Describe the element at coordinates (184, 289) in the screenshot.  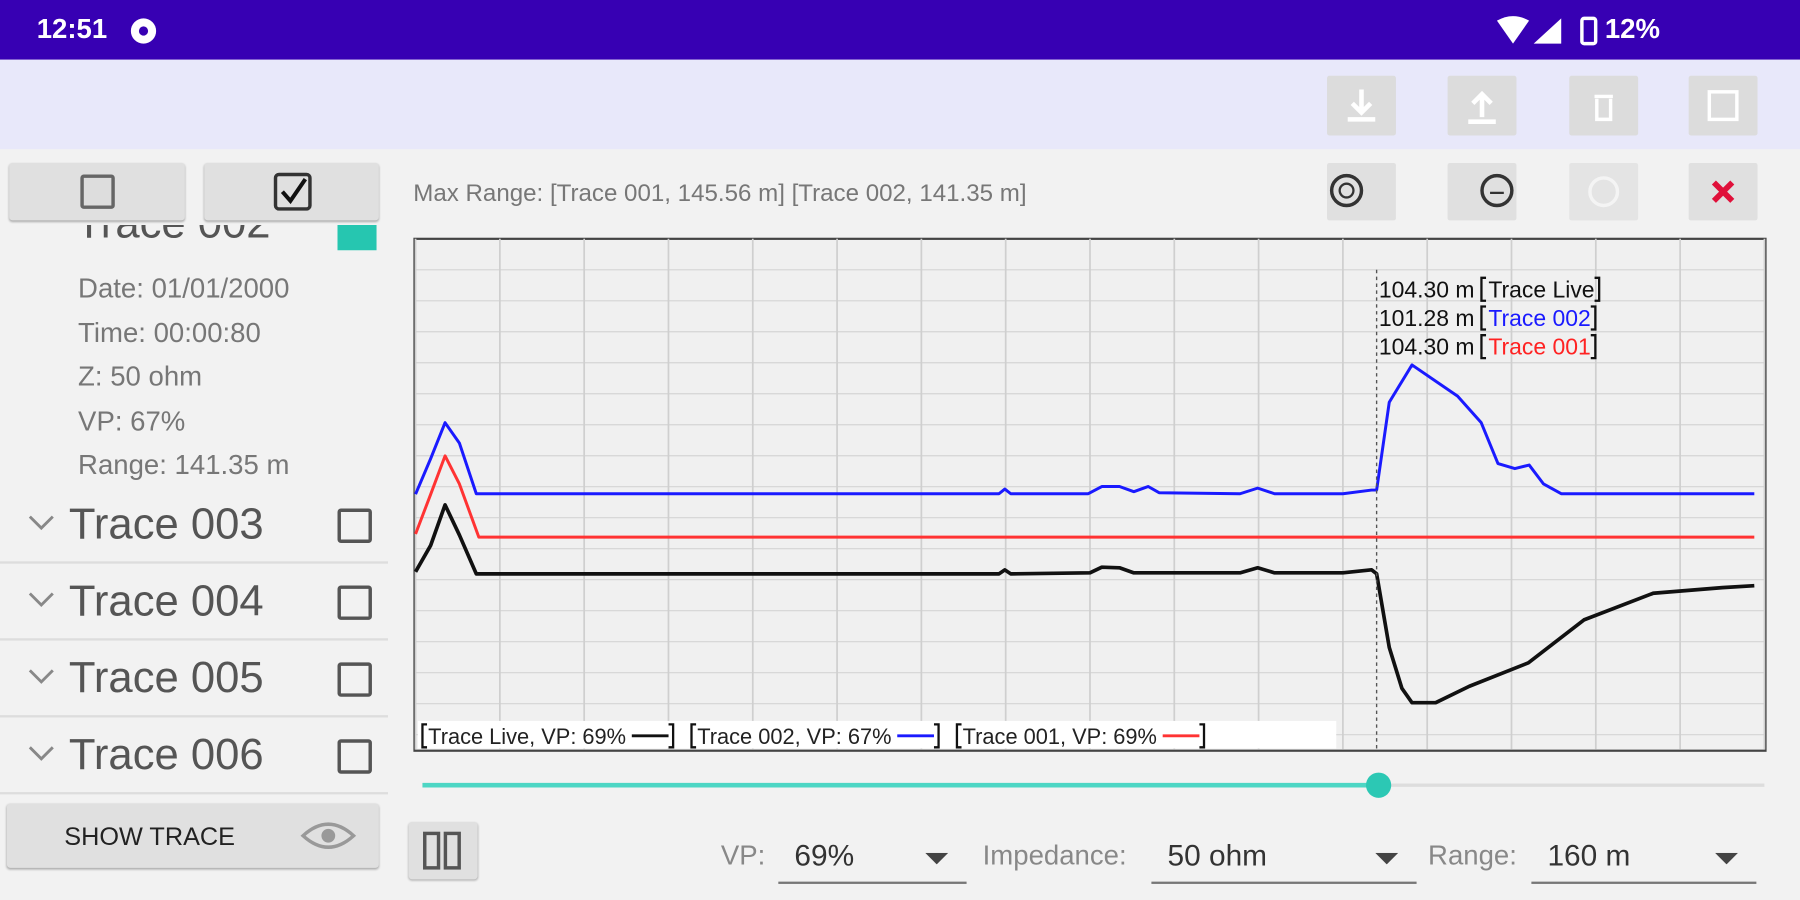
I see `trace-detail: Date: 01/01/2000` at that location.